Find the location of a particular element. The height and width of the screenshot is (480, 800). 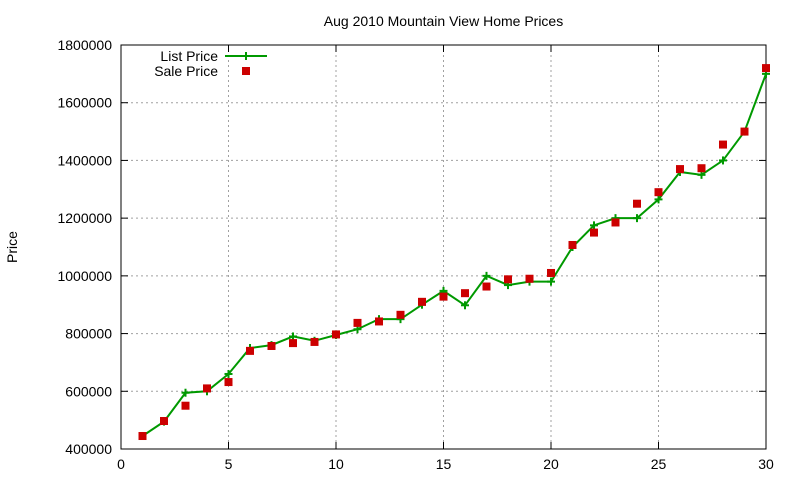

x-tick-label: 15 is located at coordinates (444, 464).